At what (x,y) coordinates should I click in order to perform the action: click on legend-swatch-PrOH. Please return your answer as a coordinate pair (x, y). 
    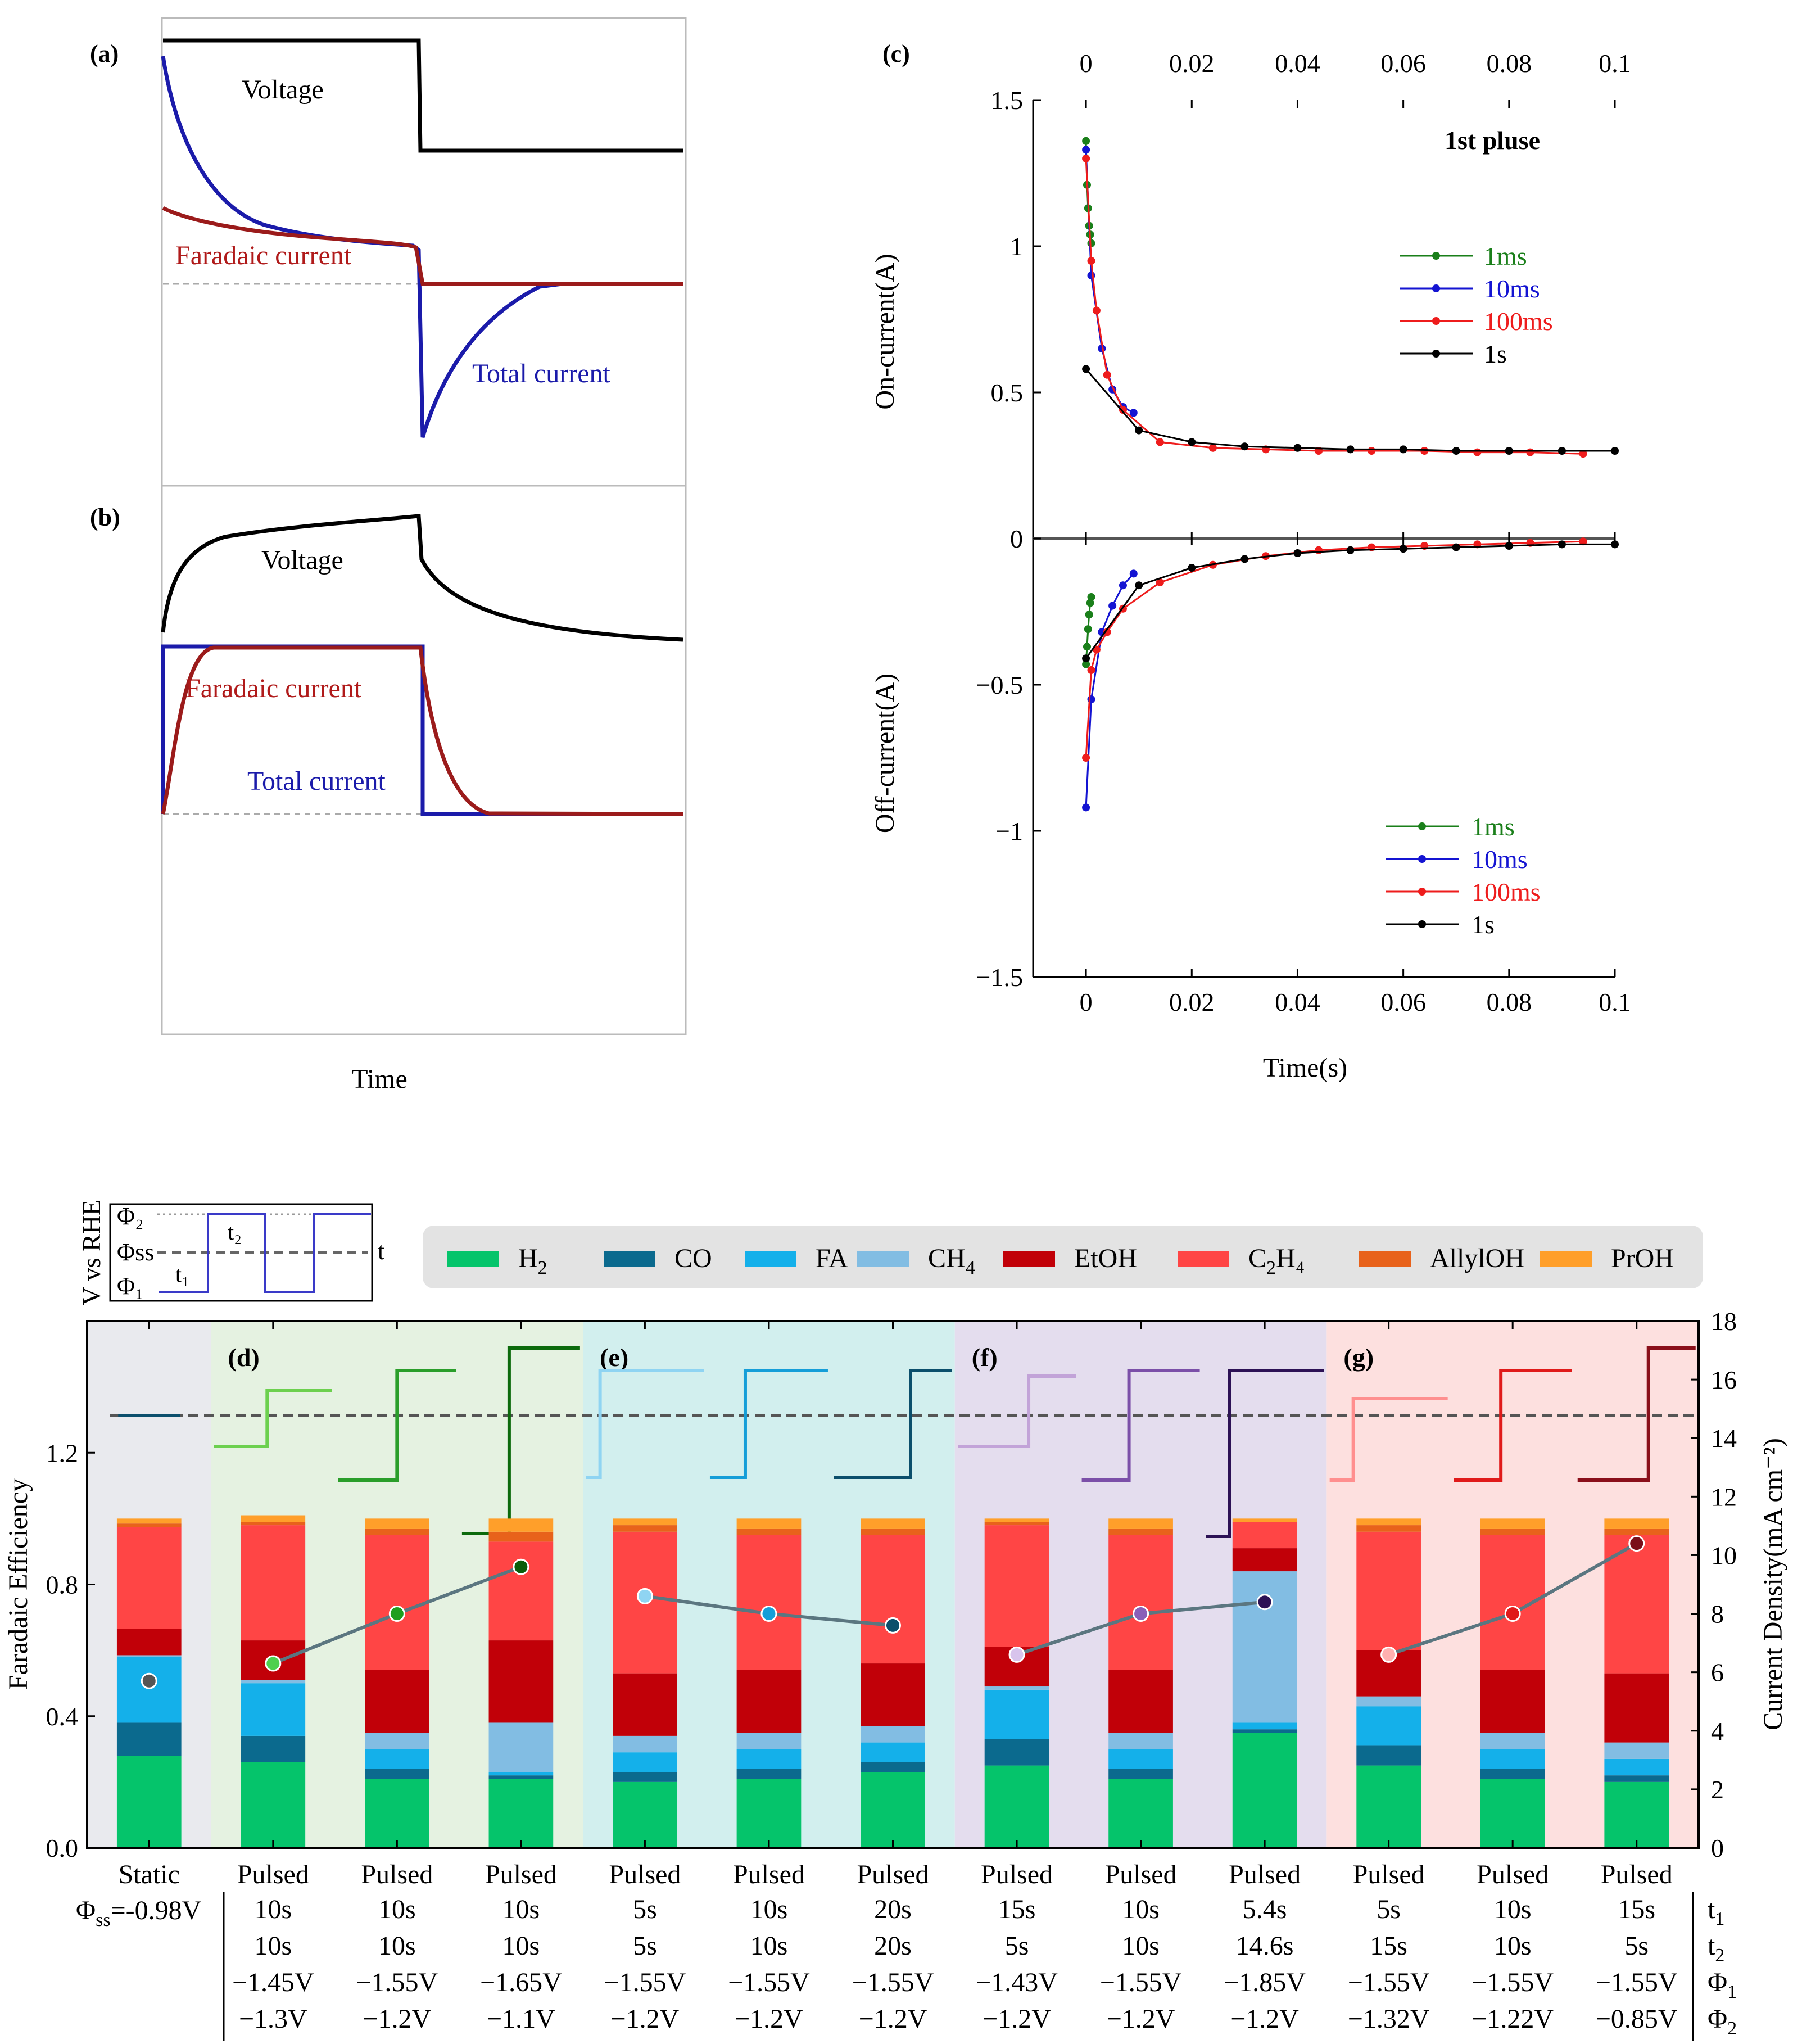
    Looking at the image, I should click on (1566, 1259).